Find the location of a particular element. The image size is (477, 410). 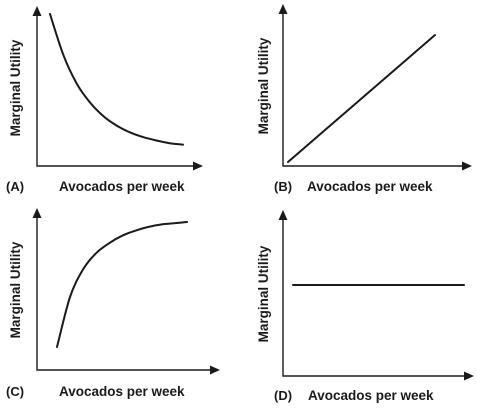

panel-c-axes is located at coordinates (124, 293).